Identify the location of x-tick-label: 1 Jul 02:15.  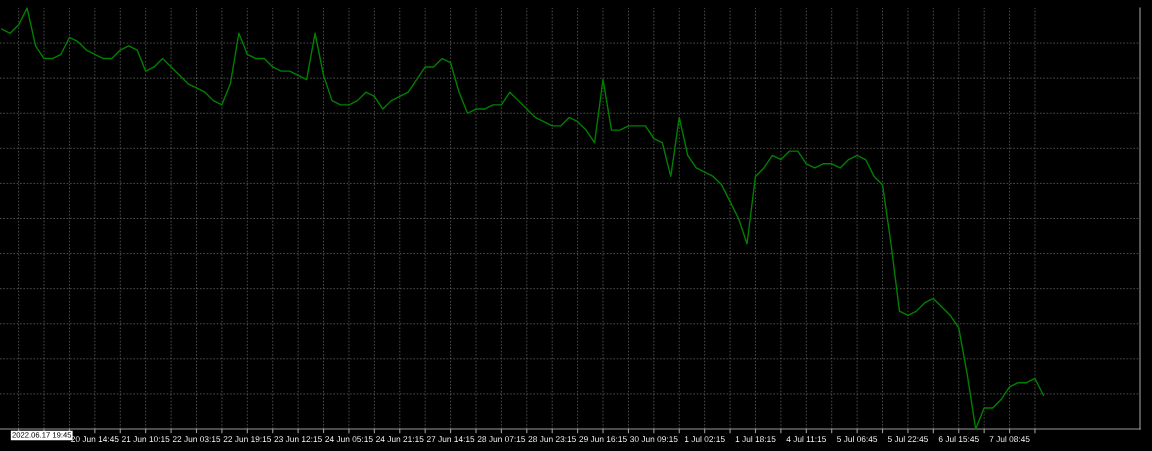
(704, 439).